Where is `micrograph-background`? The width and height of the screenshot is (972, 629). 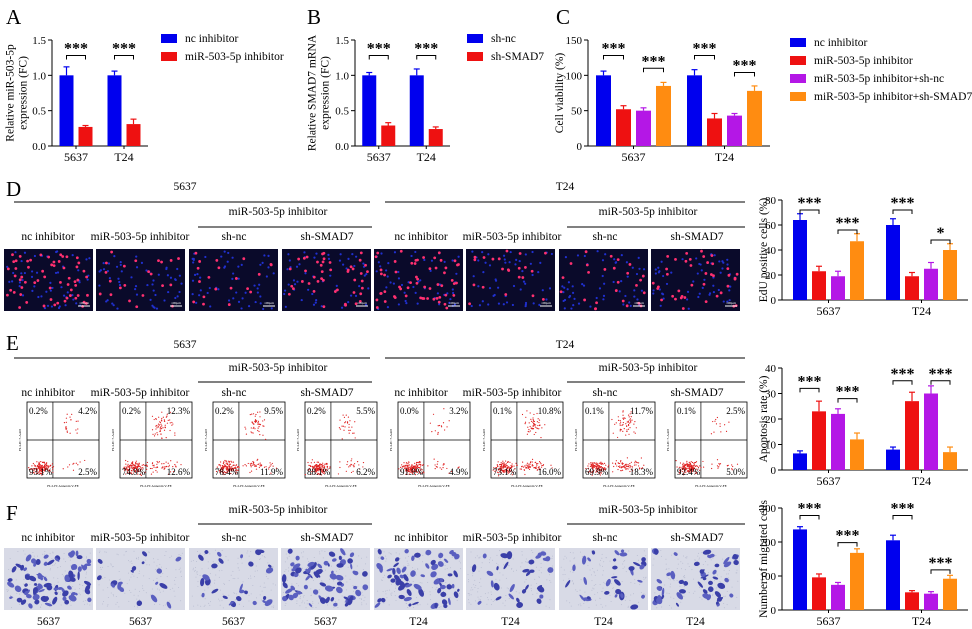 micrograph-background is located at coordinates (233, 280).